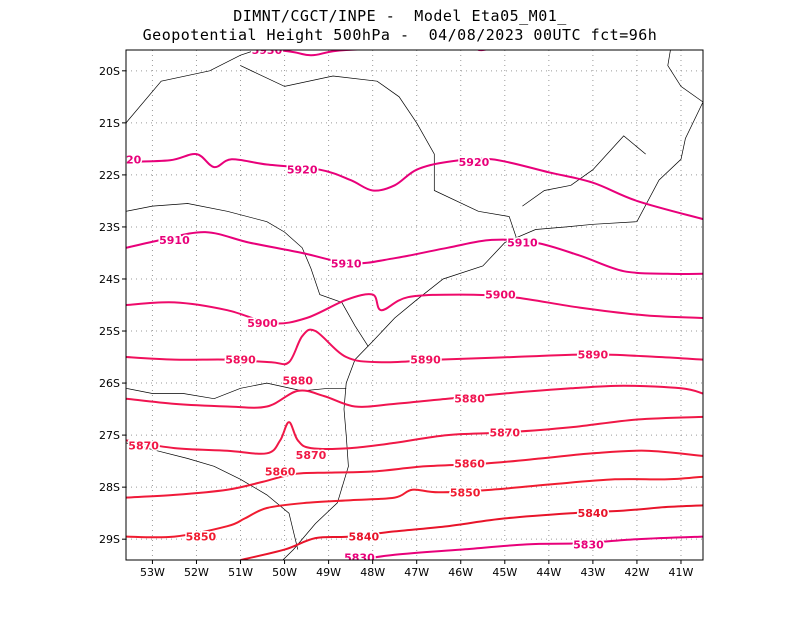  What do you see at coordinates (328, 572) in the screenshot?
I see `x-tick-label: 49W` at bounding box center [328, 572].